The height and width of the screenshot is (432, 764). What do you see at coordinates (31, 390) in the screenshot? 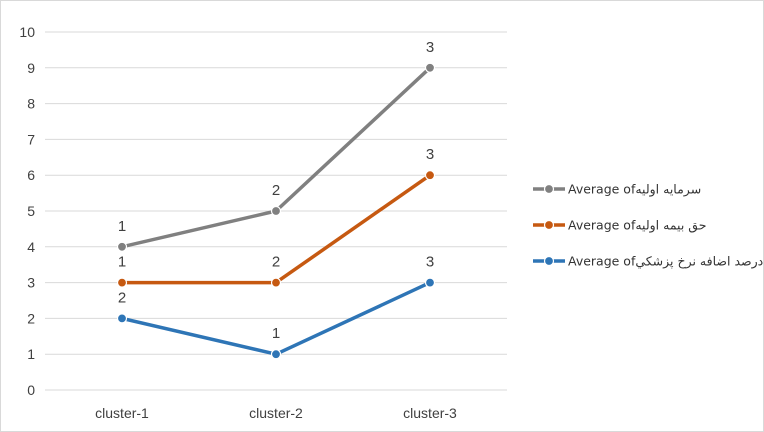
I see `y-tick-label: 0` at bounding box center [31, 390].